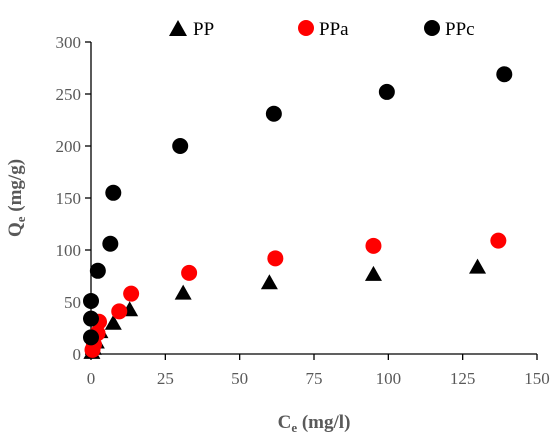  Describe the element at coordinates (537, 378) in the screenshot. I see `x-tick-label: 150` at that location.